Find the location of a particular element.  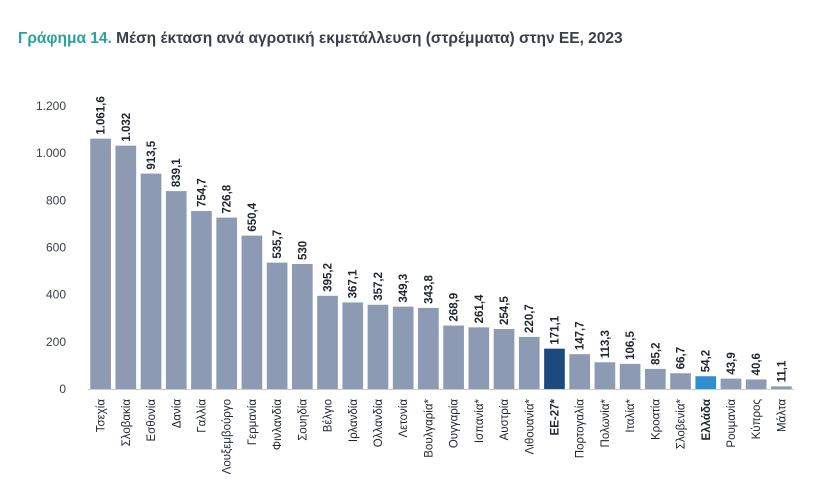

data-label: 367,1 is located at coordinates (354, 283).